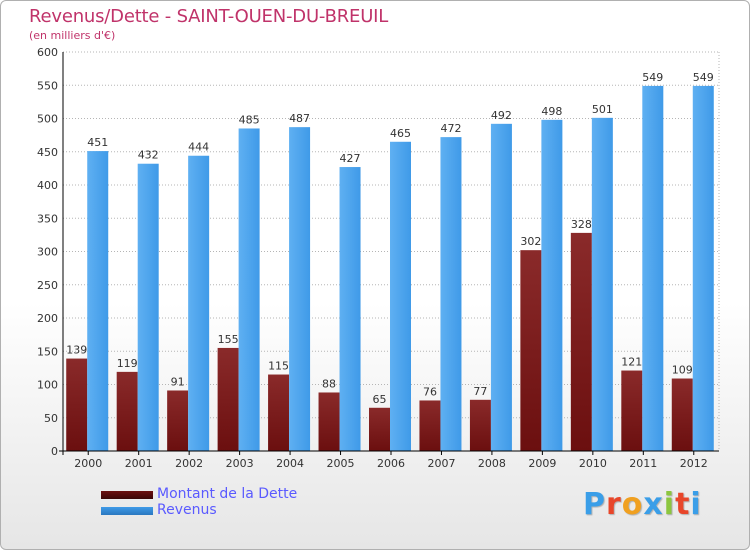 This screenshot has height=550, width=750. What do you see at coordinates (47, 218) in the screenshot?
I see `y-tick-label: 350` at bounding box center [47, 218].